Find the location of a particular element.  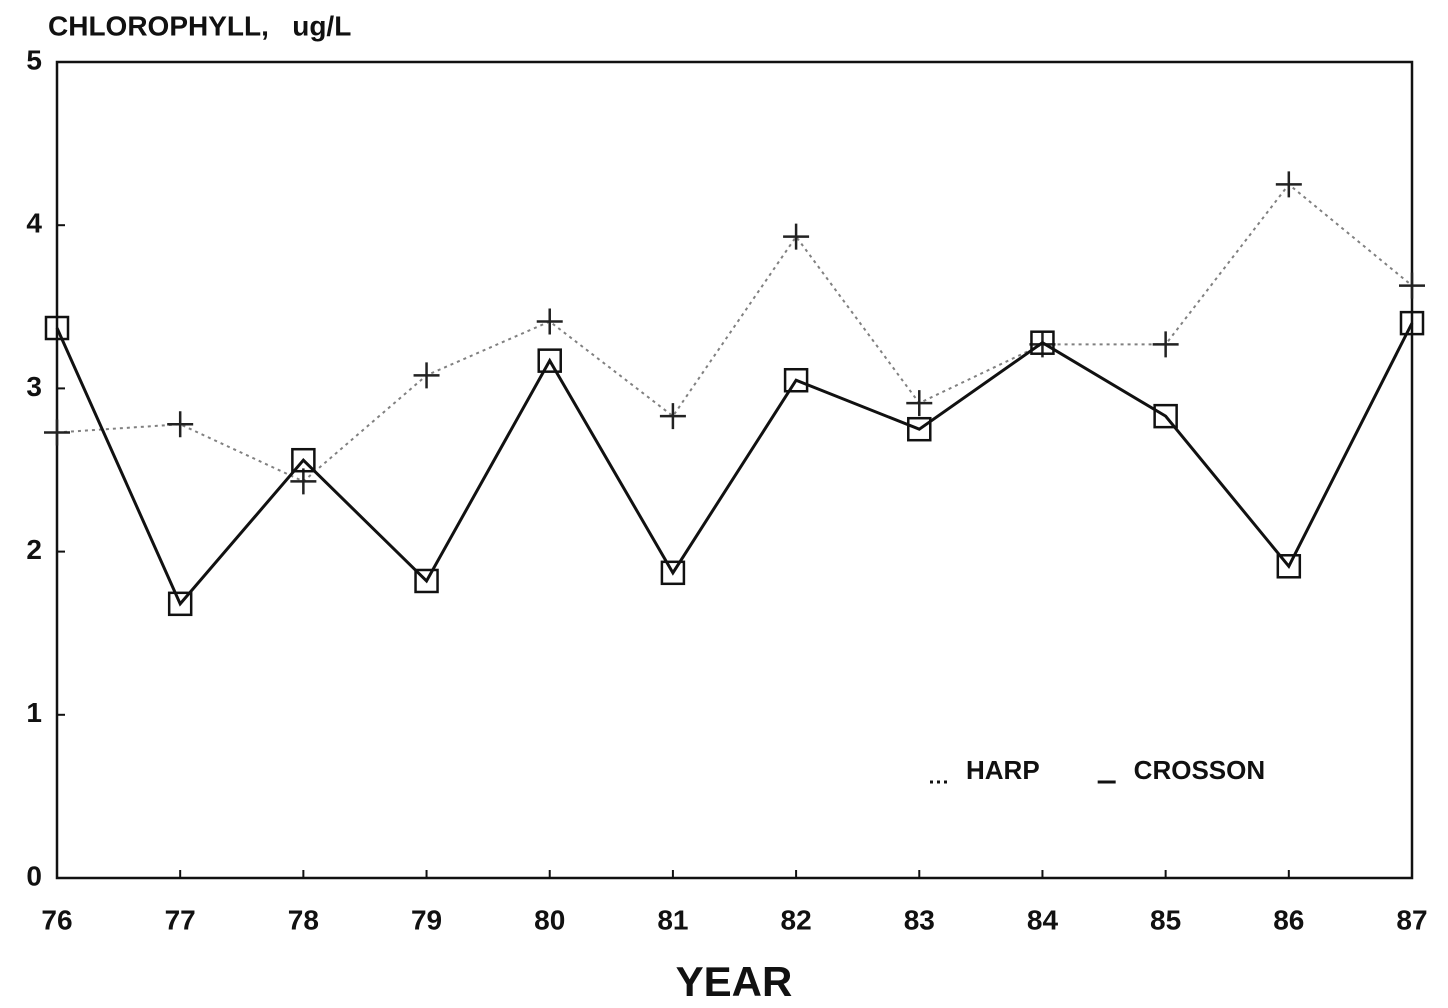

chart-title: CHLOROPHYLL, ug/L is located at coordinates (199, 25).